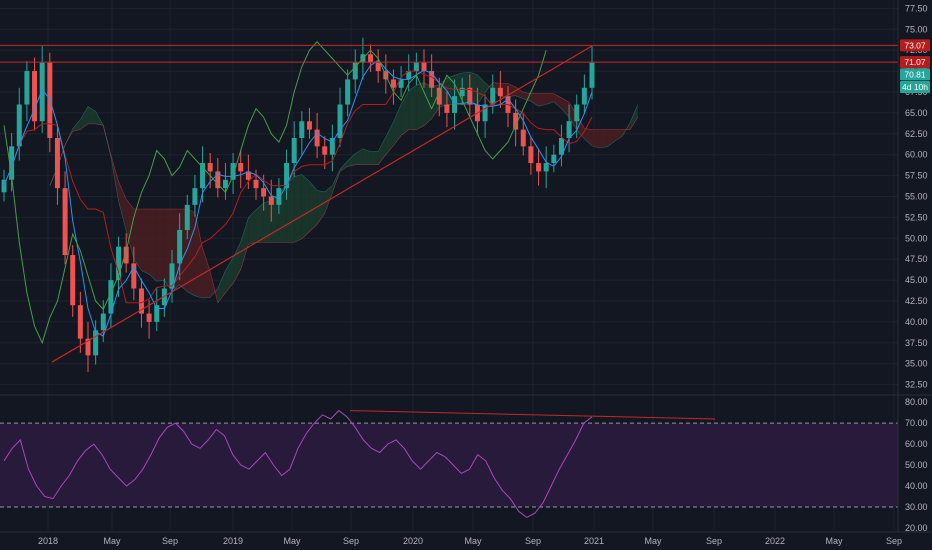 This screenshot has width=932, height=550. What do you see at coordinates (916, 343) in the screenshot?
I see `y-tick-label: 37.50` at bounding box center [916, 343].